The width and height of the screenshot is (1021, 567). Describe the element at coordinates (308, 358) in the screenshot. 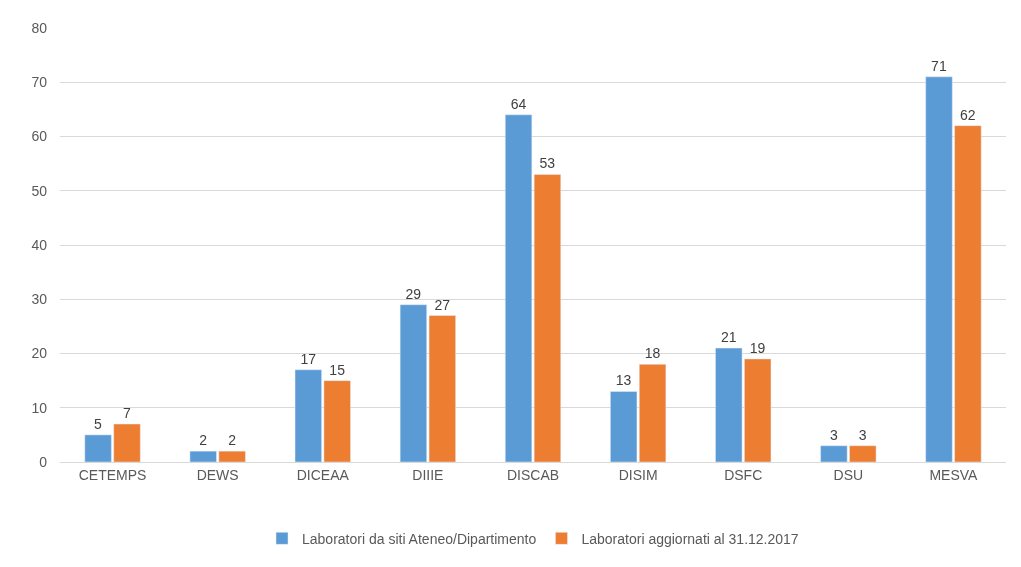

I see `data-label: 17` at that location.